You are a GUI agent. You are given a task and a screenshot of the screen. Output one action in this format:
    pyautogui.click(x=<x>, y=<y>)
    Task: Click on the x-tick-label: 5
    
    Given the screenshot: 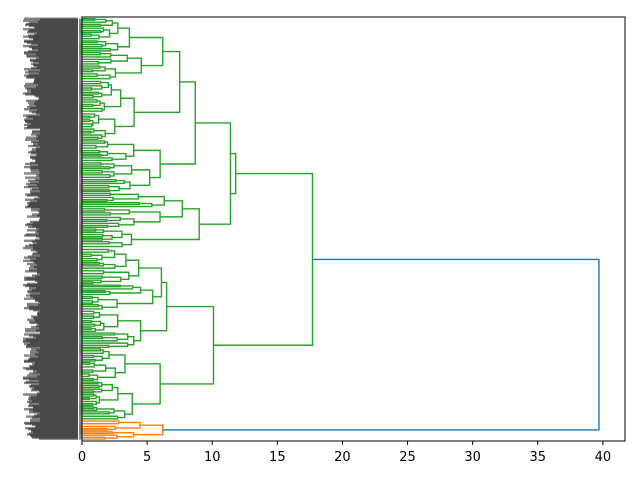 What is the action you would take?
    pyautogui.click(x=147, y=457)
    